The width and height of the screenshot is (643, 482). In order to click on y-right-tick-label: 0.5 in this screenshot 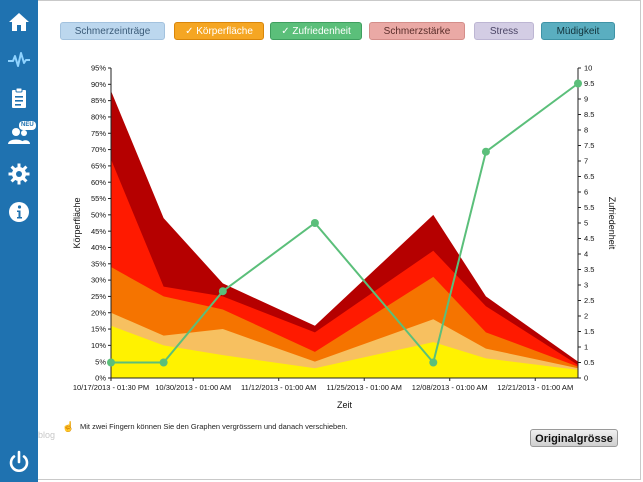, I will do `click(589, 362)`.